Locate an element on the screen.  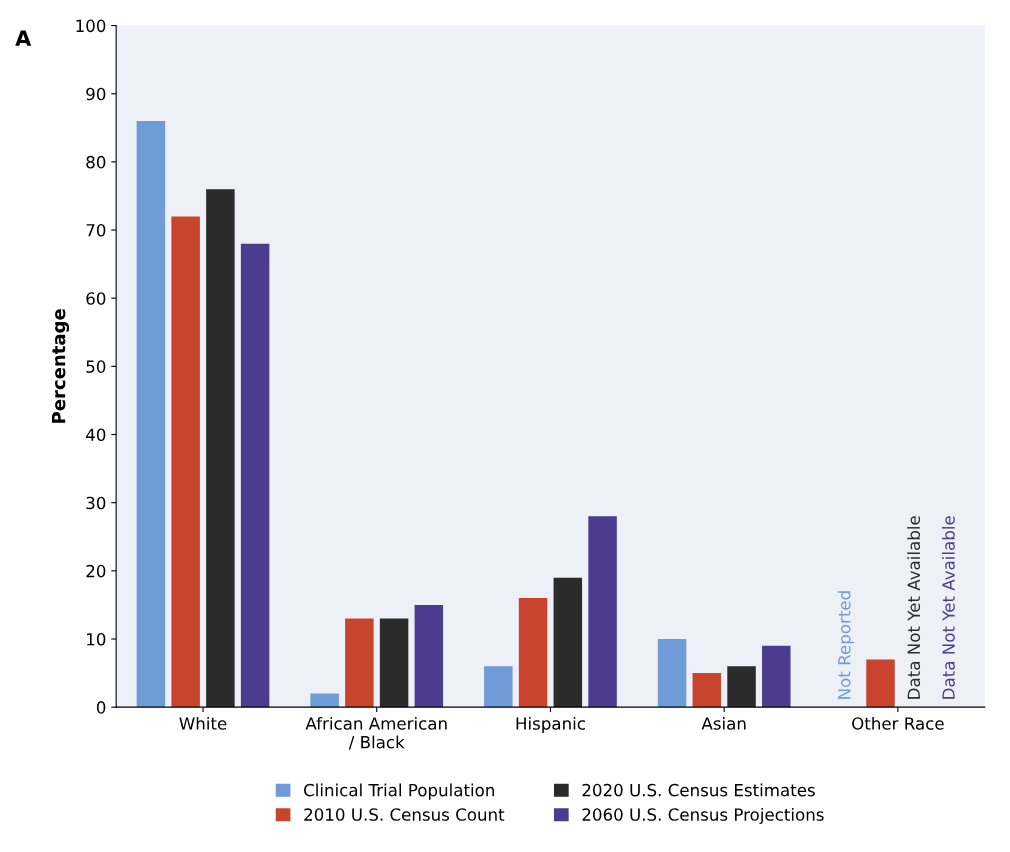
y-tick-label: 80 is located at coordinates (96, 162).